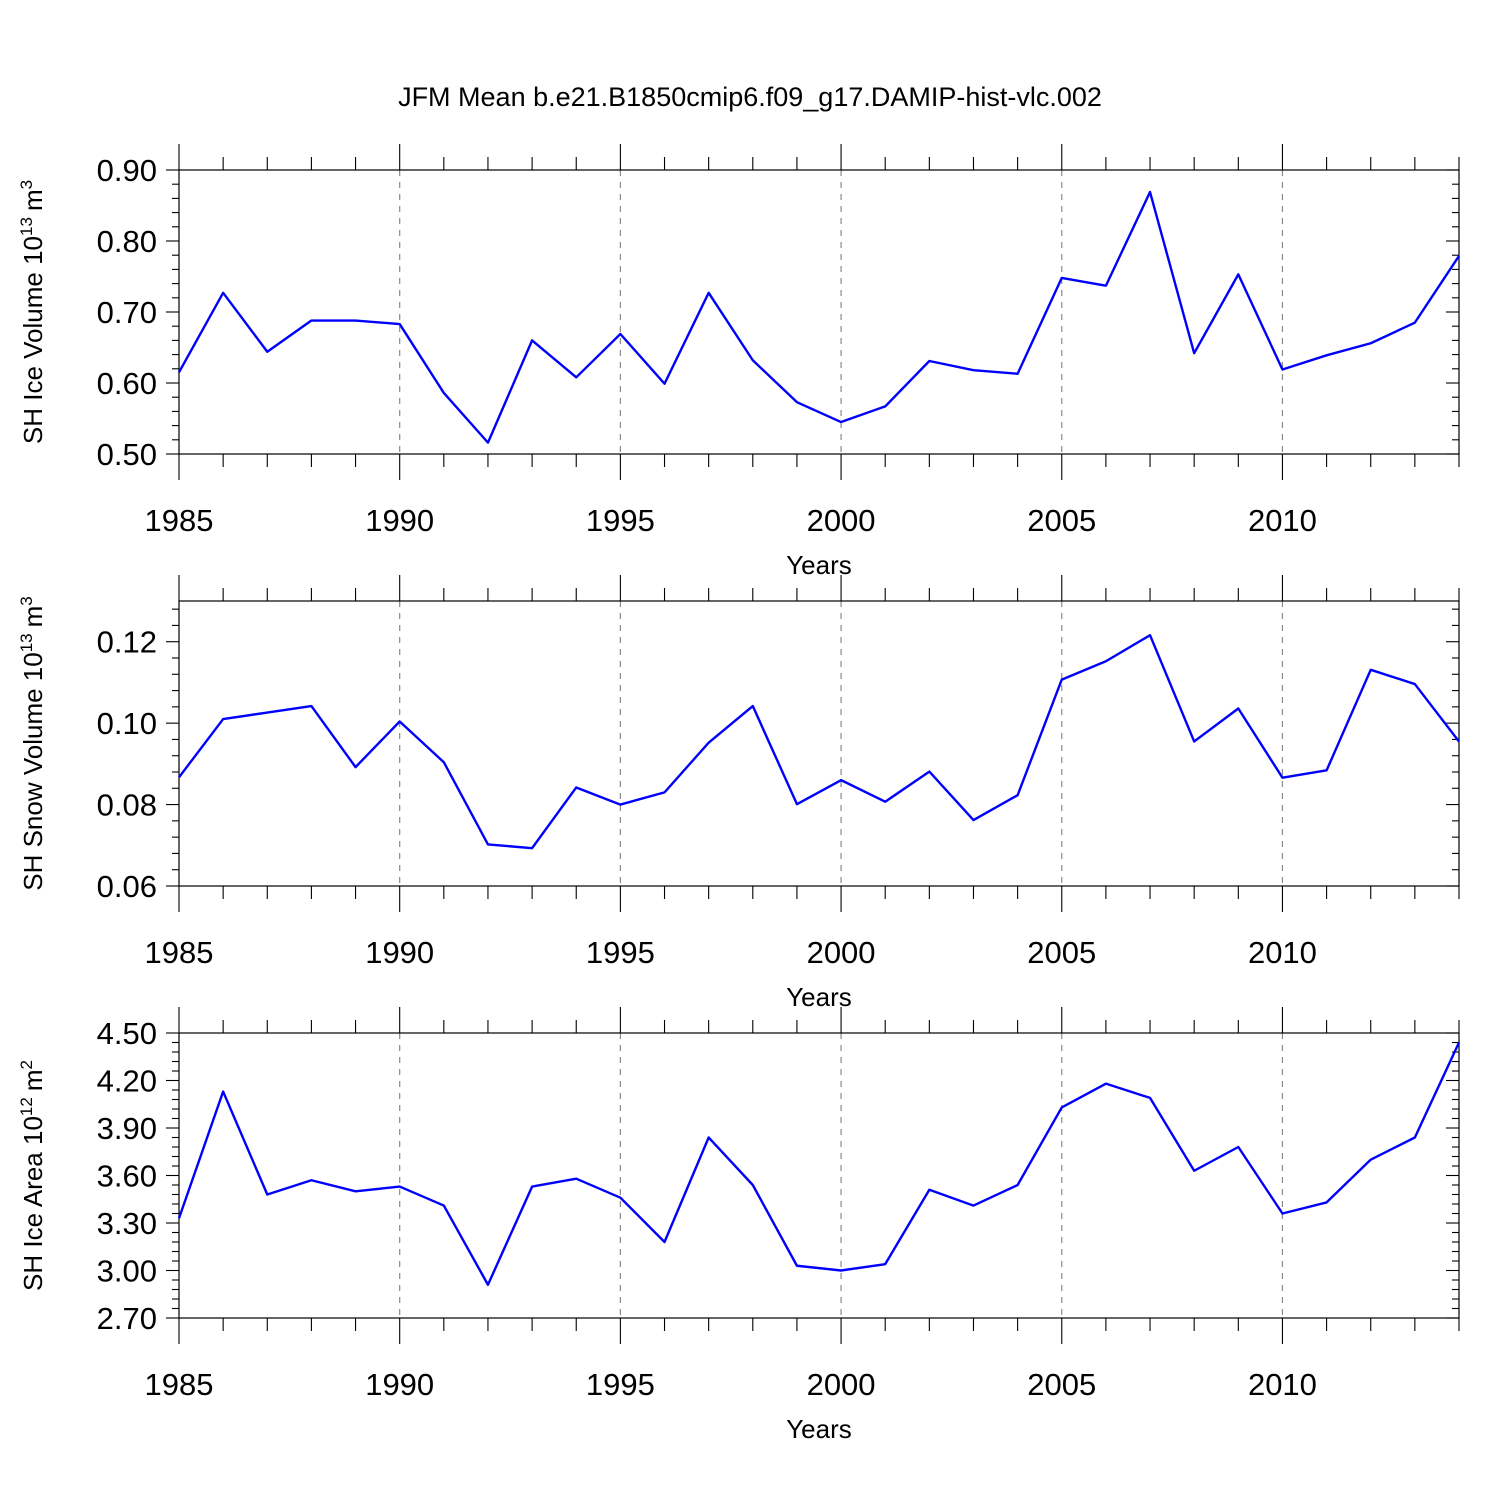 The image size is (1500, 1500). Describe the element at coordinates (26, 1064) in the screenshot. I see `y-axis-title-unit-exponent: 2` at that location.